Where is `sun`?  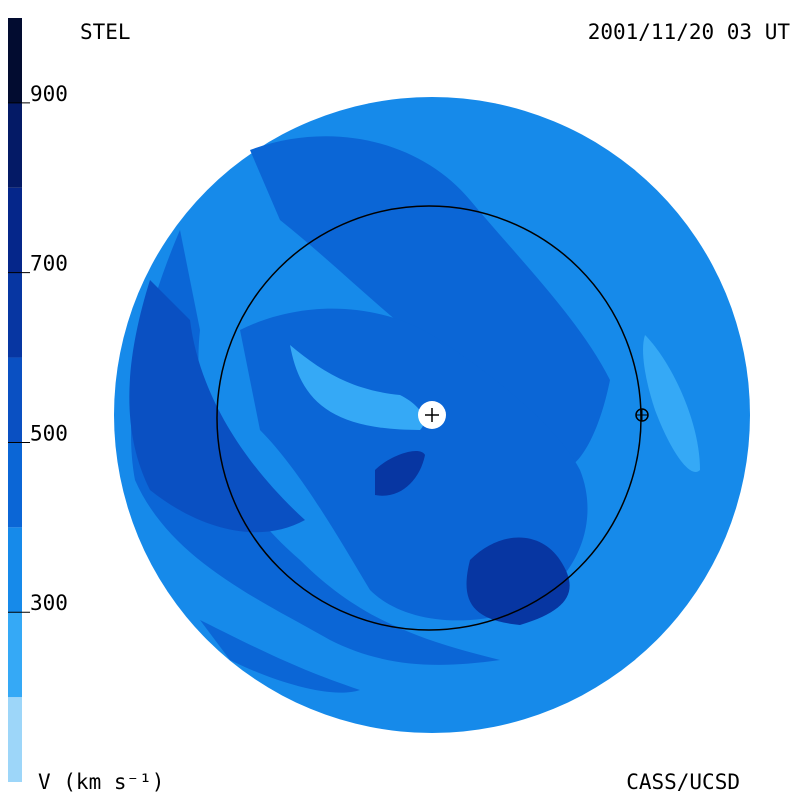 sun is located at coordinates (432, 415).